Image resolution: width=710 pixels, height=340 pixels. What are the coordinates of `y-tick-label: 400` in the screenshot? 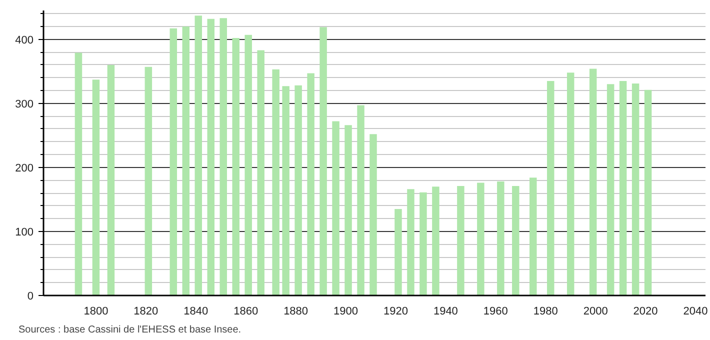 It's located at (24, 40).